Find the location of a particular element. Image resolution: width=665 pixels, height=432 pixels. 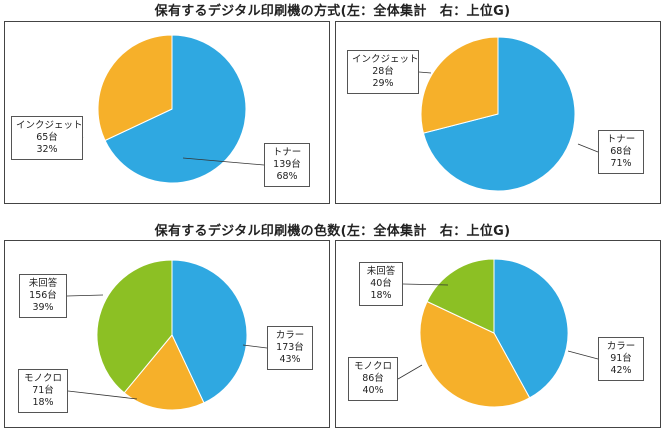

callout-toner: トナー 68台 71% is located at coordinates (621, 152).